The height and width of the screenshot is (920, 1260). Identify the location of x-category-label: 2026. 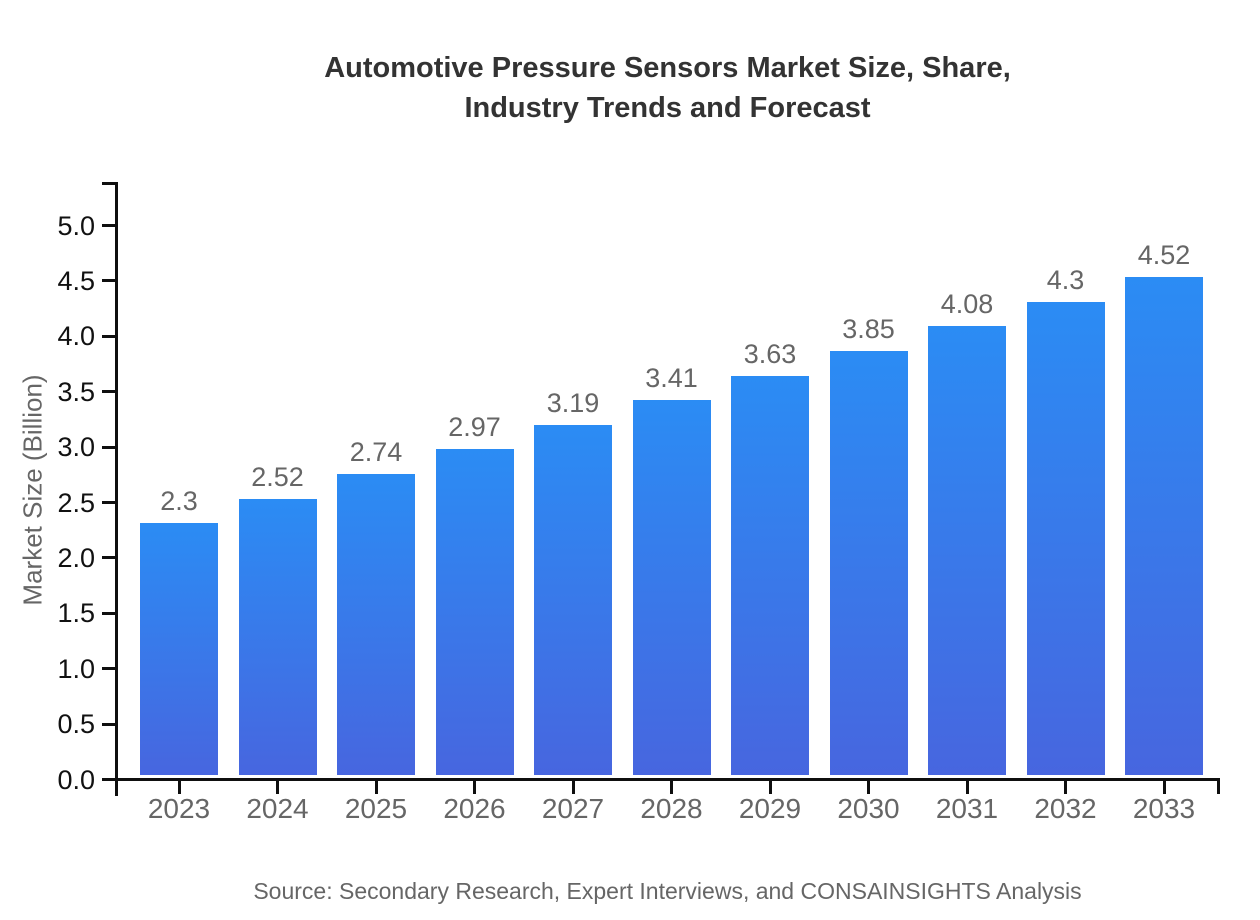
(474, 808).